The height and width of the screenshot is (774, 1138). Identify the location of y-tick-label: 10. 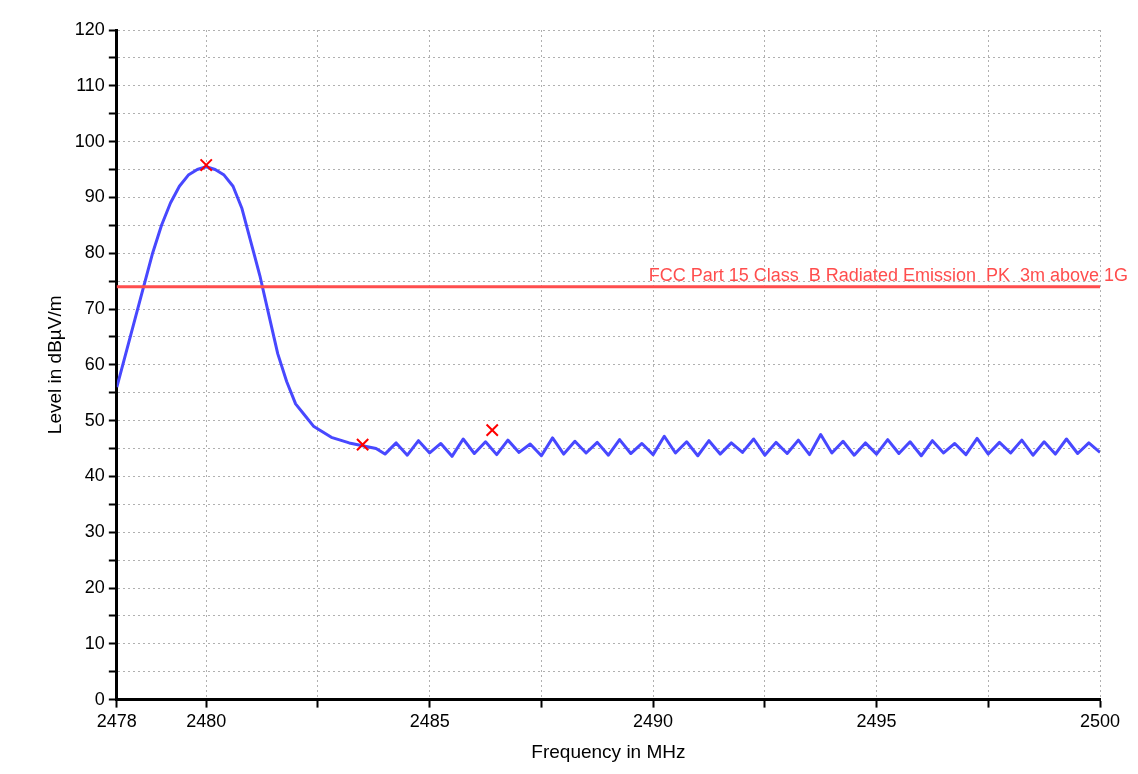
(94, 642).